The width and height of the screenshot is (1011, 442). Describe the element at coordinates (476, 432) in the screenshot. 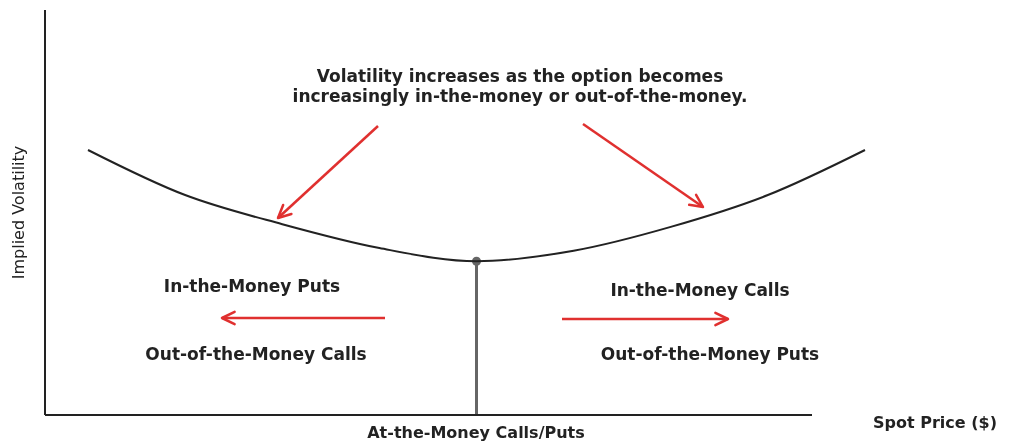

I see `text: At-the-Money Calls/Puts` at that location.